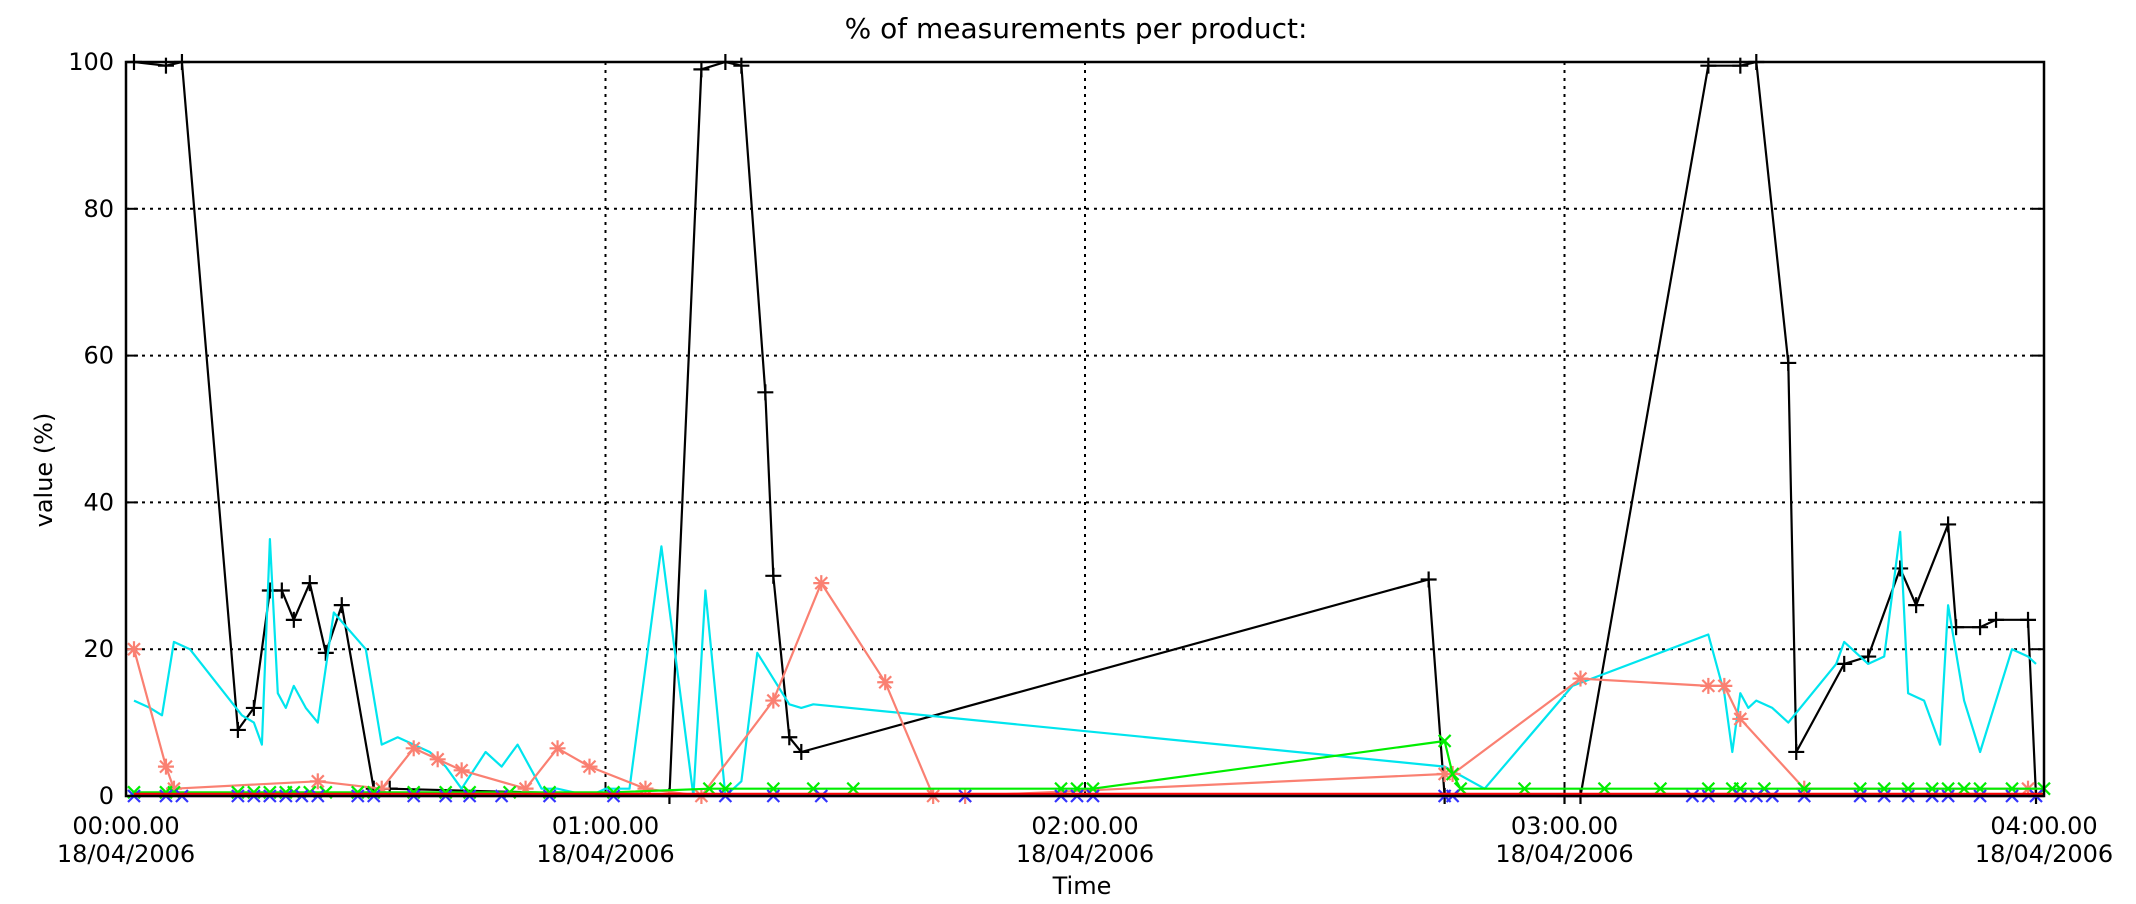  What do you see at coordinates (1089, 766) in the screenshot?
I see `series-3-line` at bounding box center [1089, 766].